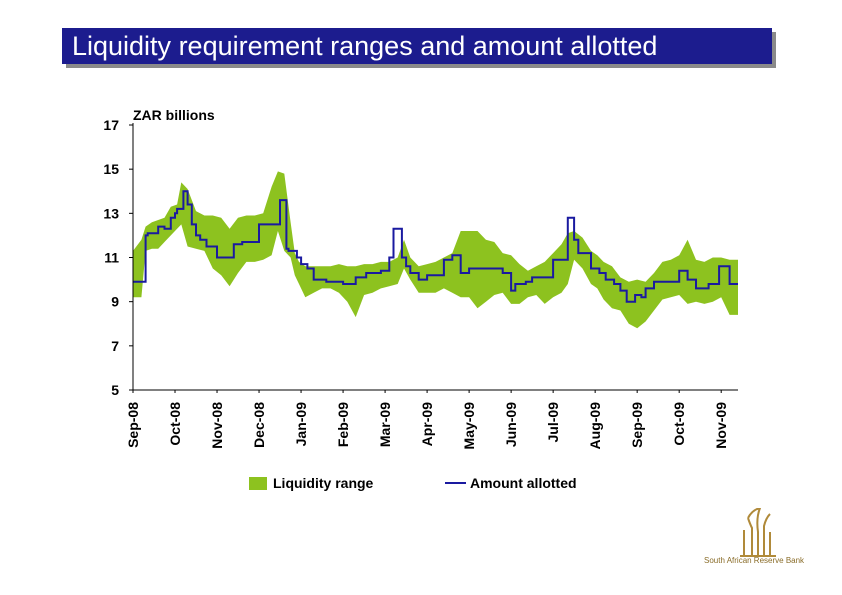 The width and height of the screenshot is (842, 595). Describe the element at coordinates (758, 532) in the screenshot. I see `sarb-logo-icon` at that location.